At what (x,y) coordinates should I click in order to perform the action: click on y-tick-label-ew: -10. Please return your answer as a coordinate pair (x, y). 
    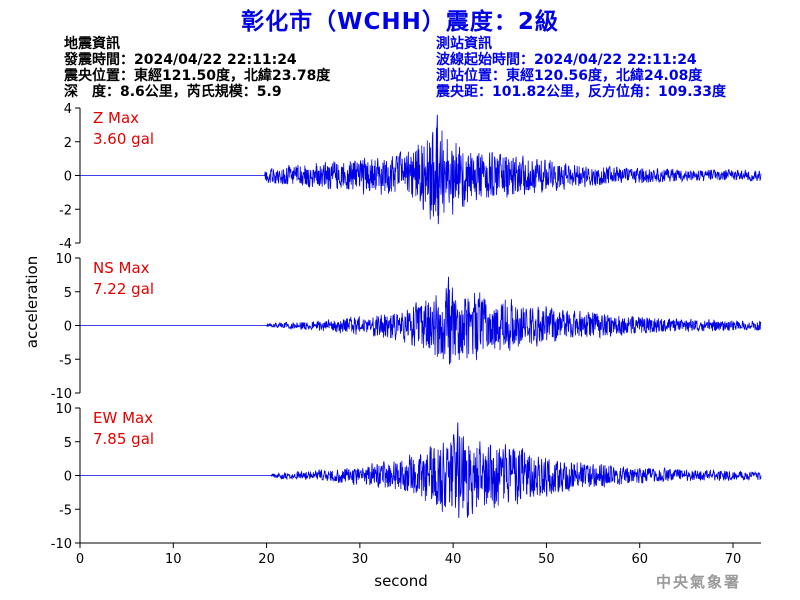
    Looking at the image, I should click on (61, 544).